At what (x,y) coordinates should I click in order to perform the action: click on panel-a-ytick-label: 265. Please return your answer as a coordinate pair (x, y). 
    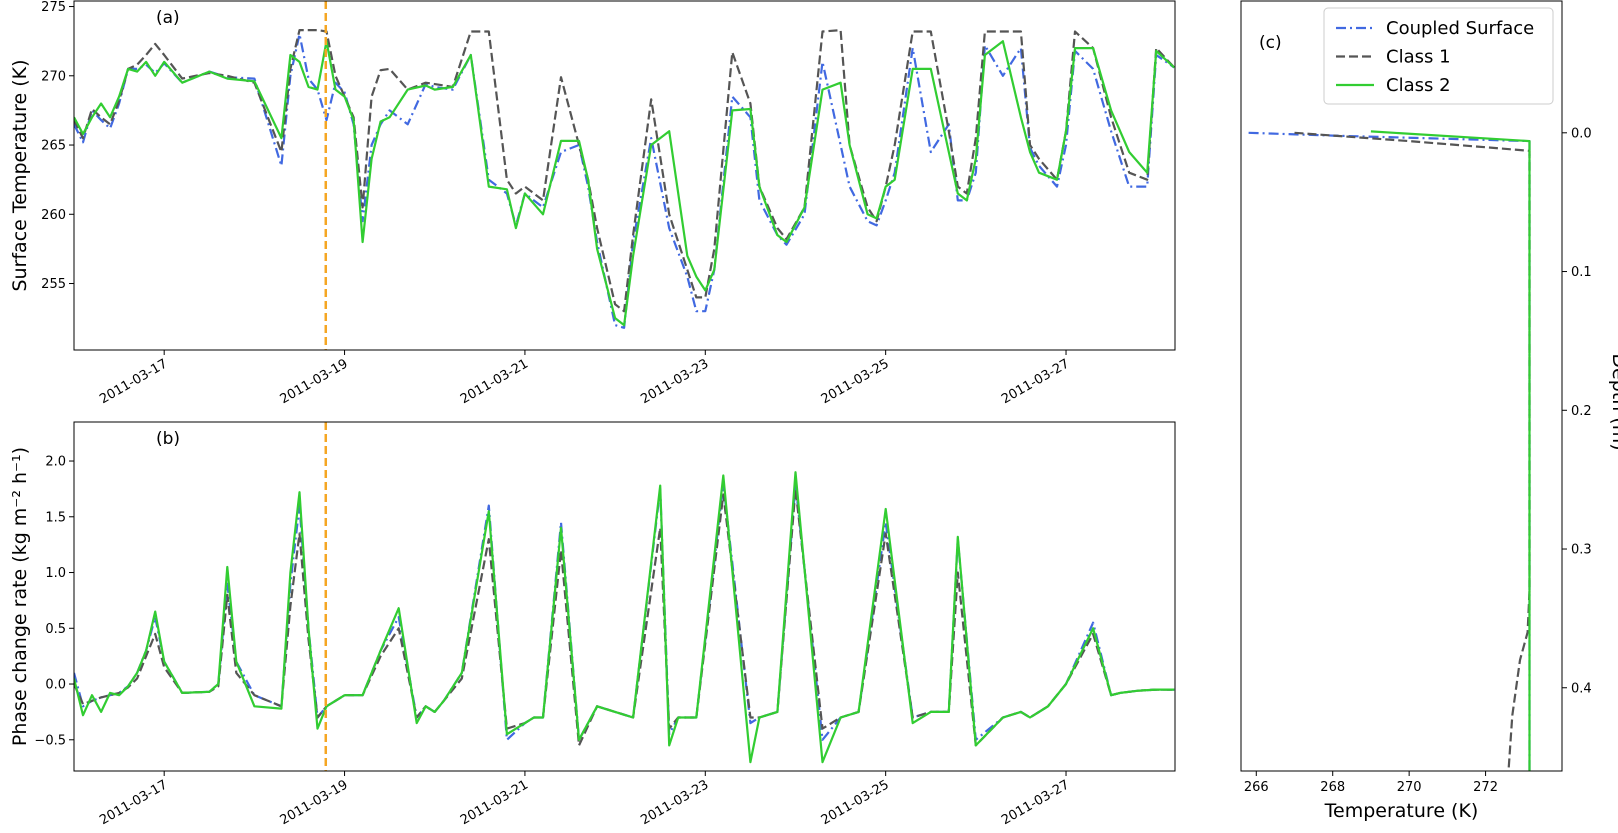
    Looking at the image, I should click on (53, 146).